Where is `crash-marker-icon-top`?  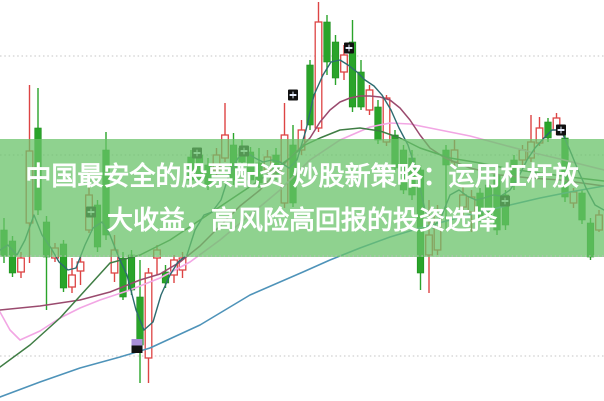 crash-marker-icon-top is located at coordinates (137, 342).